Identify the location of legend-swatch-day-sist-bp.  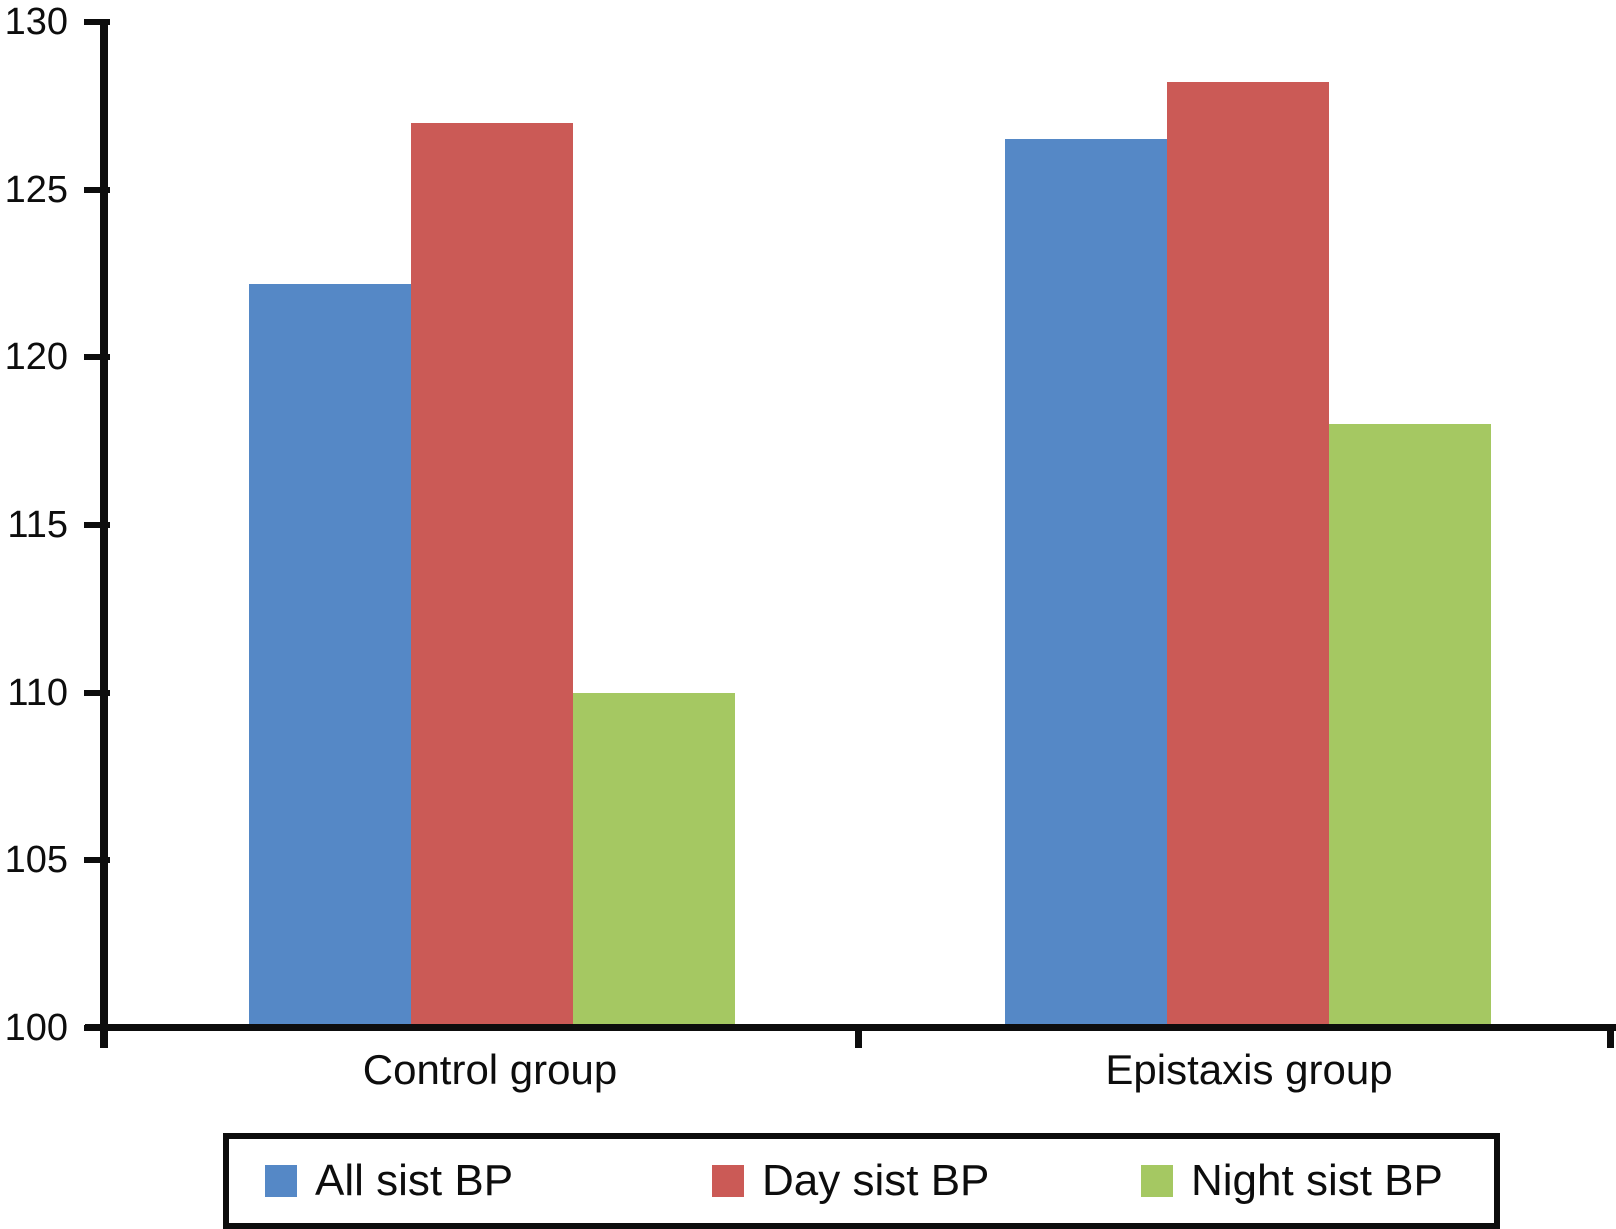
(728, 1181).